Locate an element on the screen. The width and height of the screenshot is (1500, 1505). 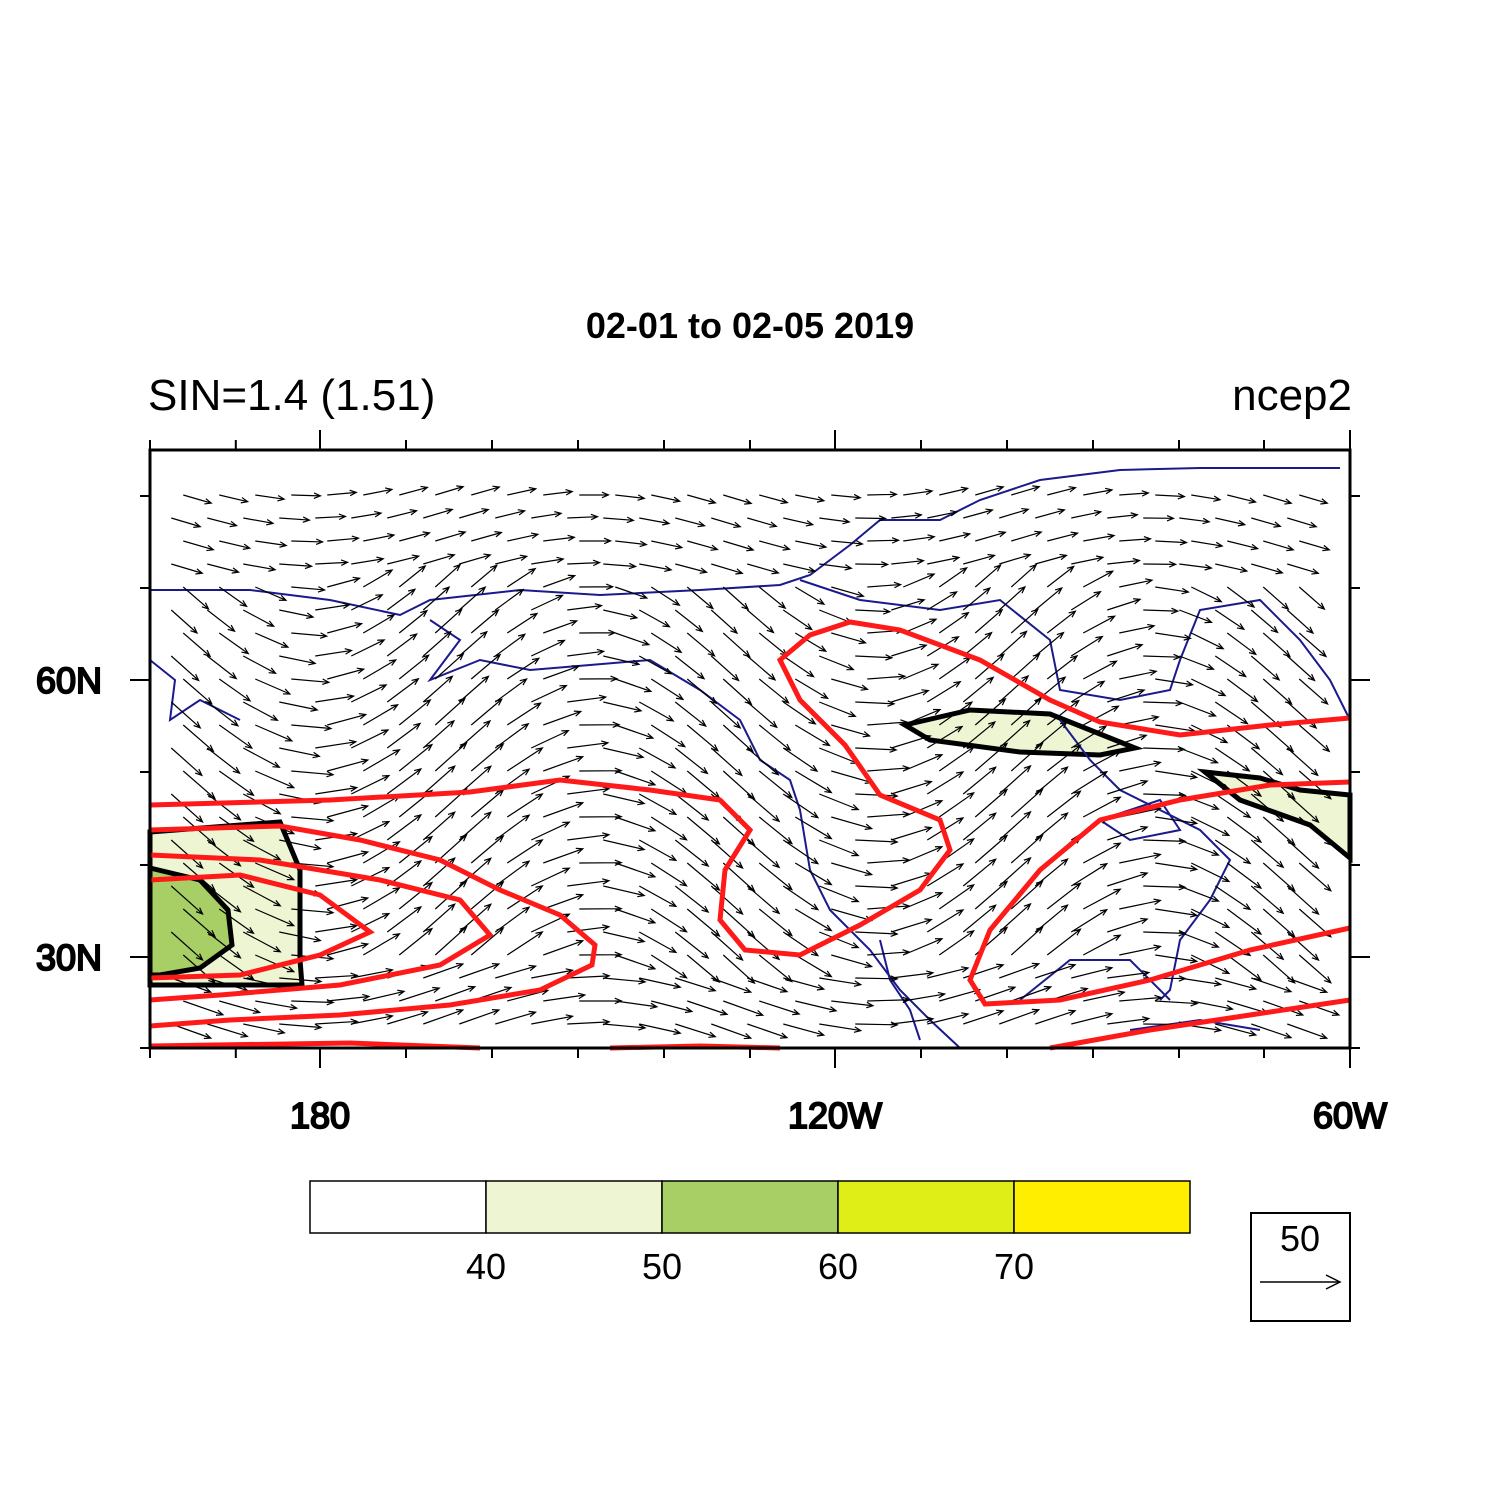
colorbar-box is located at coordinates (926, 1207).